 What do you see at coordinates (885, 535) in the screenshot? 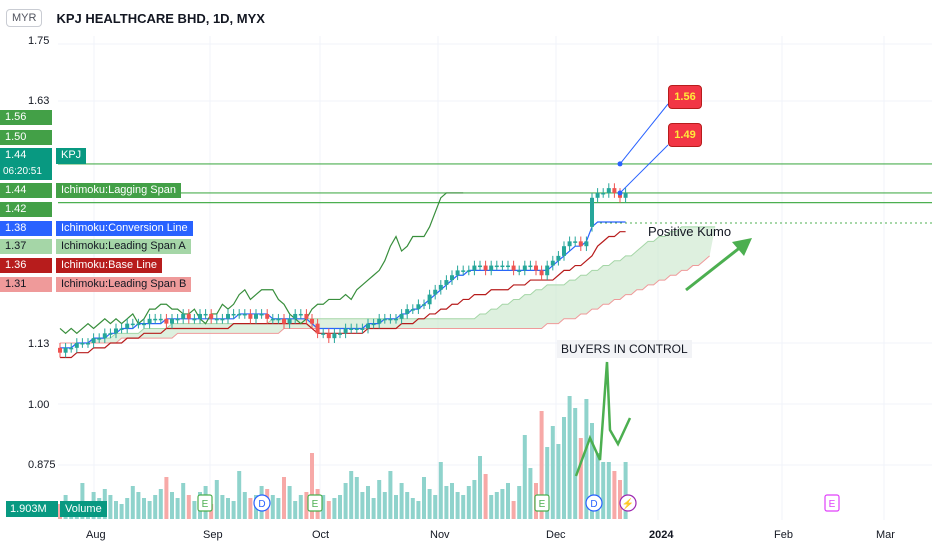
I see `x-tick: Mar` at bounding box center [885, 535].